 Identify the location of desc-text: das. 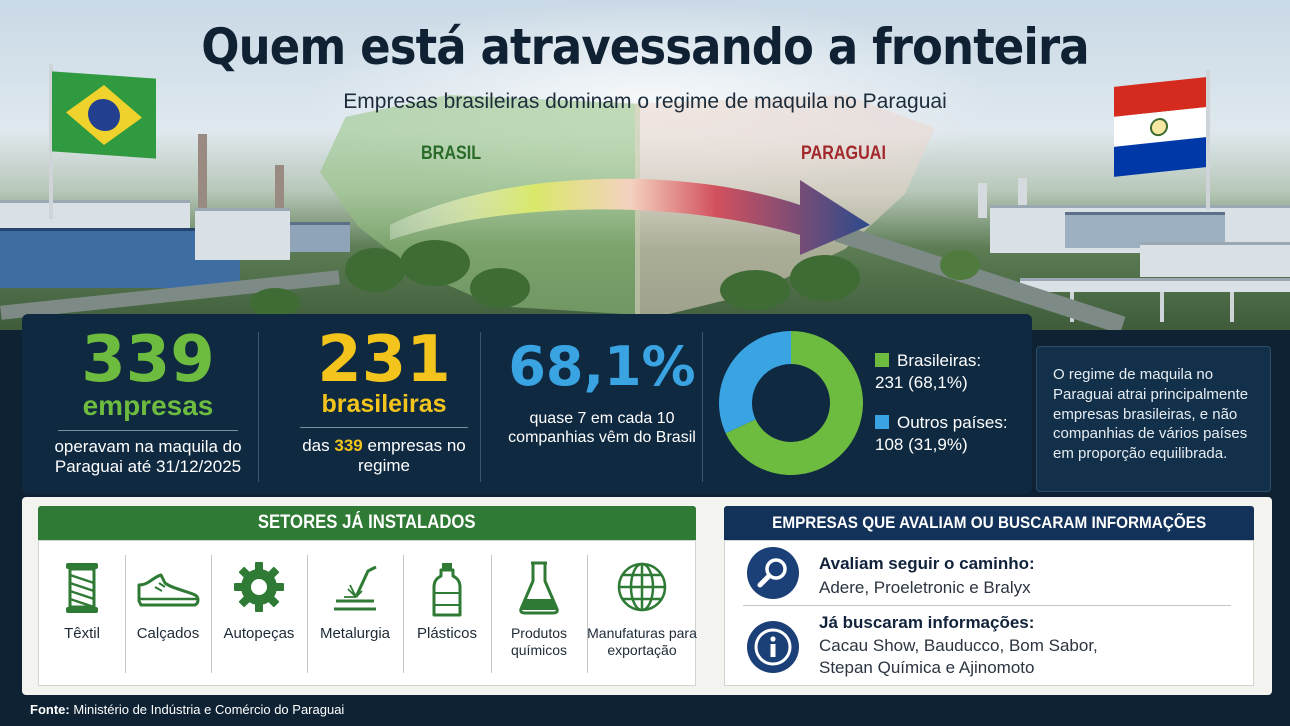
(316, 445).